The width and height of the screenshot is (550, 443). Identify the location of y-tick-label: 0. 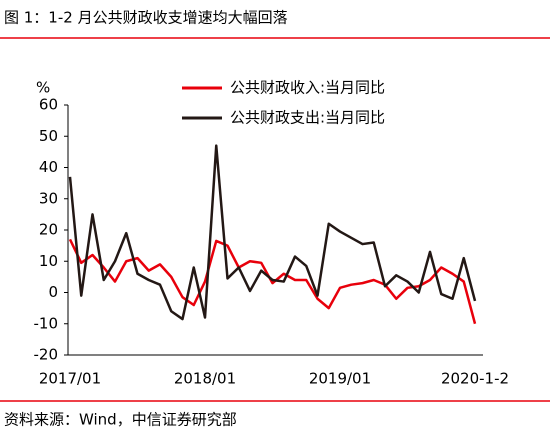
(53, 292).